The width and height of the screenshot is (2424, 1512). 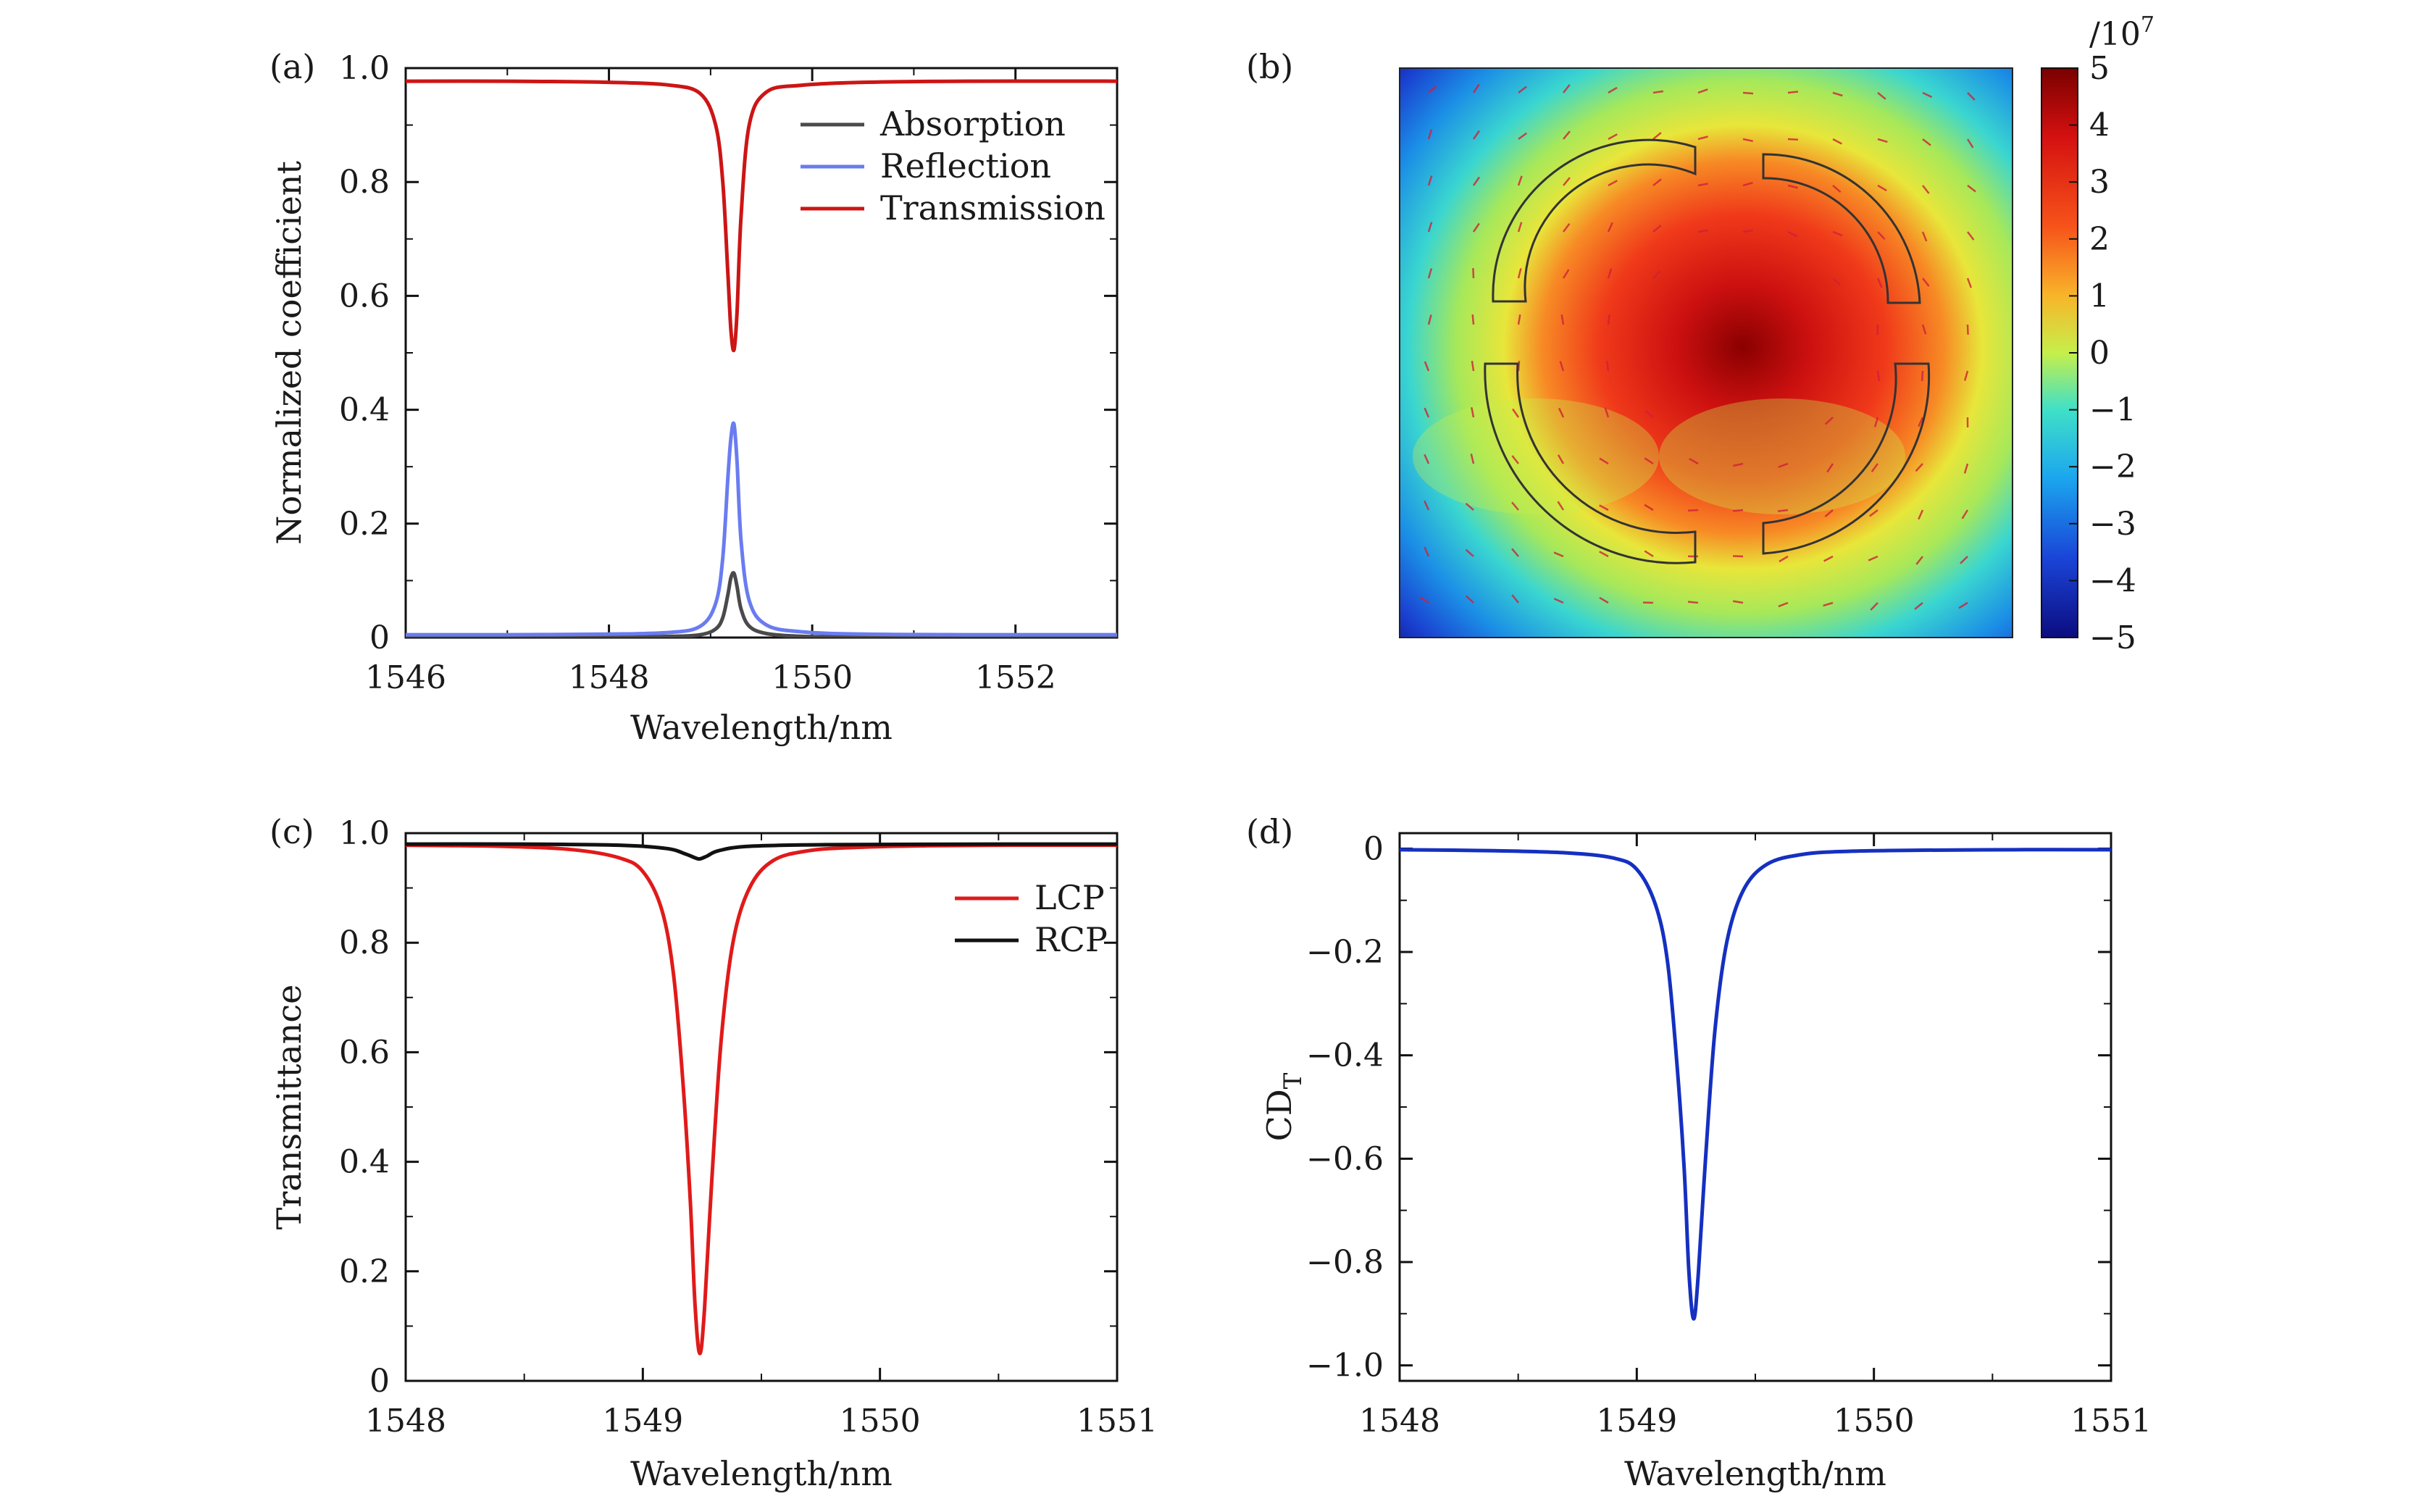 What do you see at coordinates (364, 1107) in the screenshot?
I see `panel-c-y-tick-labels: 0 0.2 0.4 0.6 0.8 1.0` at bounding box center [364, 1107].